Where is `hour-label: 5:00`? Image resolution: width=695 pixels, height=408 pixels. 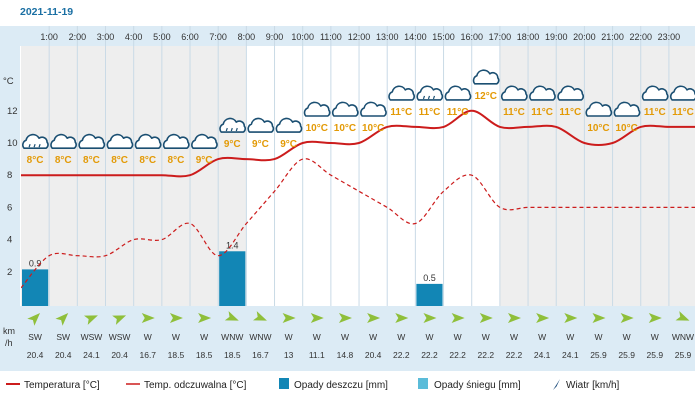 hour-label: 5:00 is located at coordinates (162, 37).